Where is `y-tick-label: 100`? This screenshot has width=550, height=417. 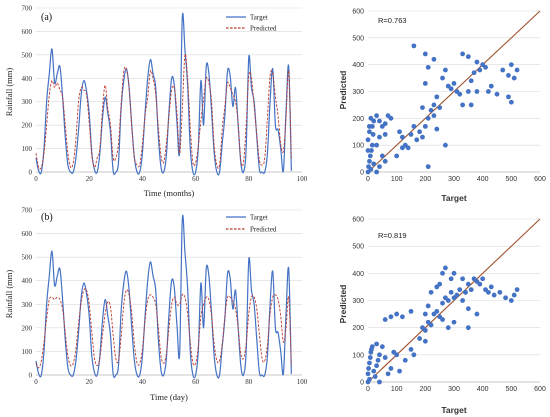
y-tick-label: 100 is located at coordinates (27, 352).